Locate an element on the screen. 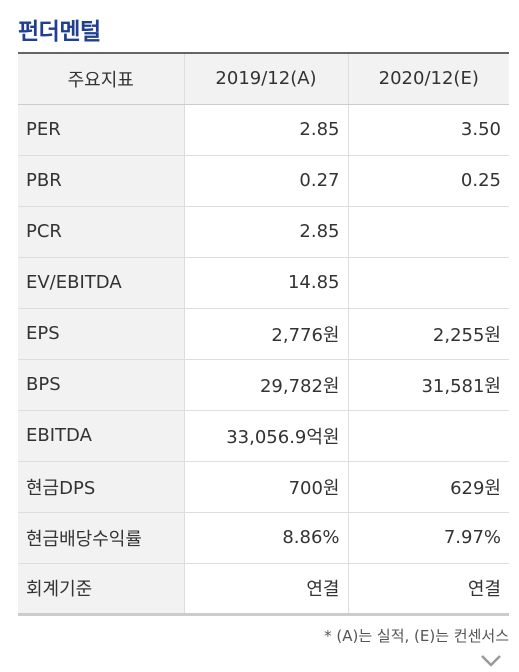 Image resolution: width=519 pixels, height=672 pixels. header-2020: 2020/12(E) is located at coordinates (428, 79).